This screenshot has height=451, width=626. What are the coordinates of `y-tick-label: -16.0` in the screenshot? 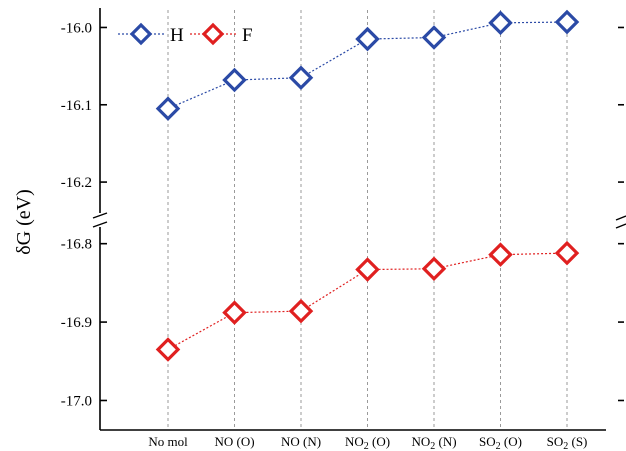 It's located at (76, 28).